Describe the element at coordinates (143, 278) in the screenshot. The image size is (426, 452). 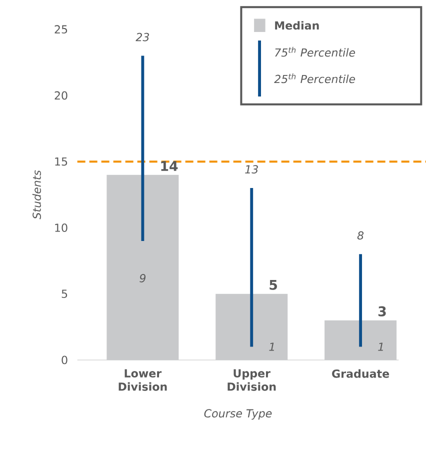
I see `annotation: 9` at that location.